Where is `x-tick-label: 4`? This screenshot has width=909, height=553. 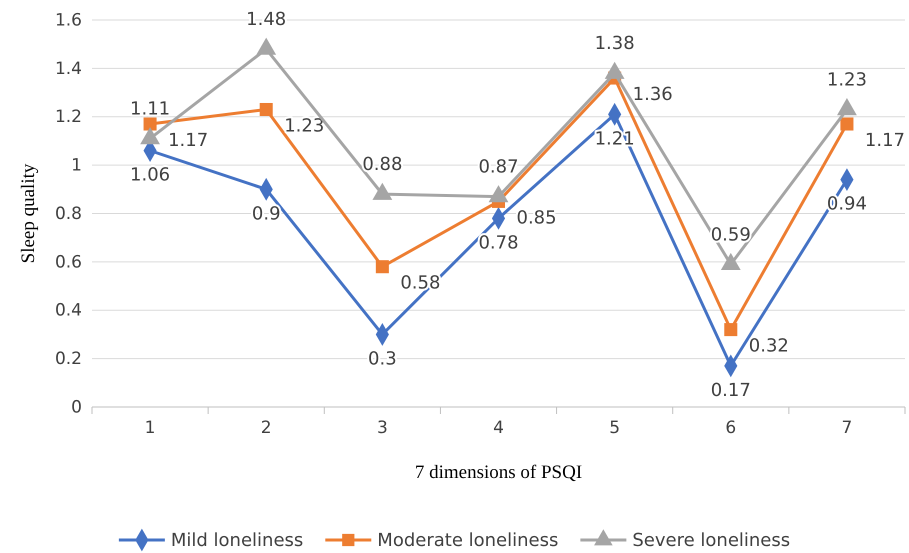
x-tick-label: 4 is located at coordinates (498, 428).